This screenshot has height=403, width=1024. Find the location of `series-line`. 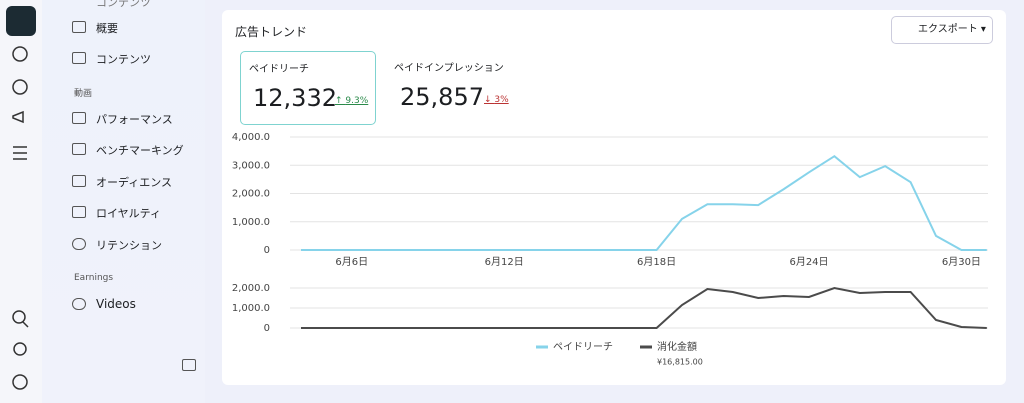

series-line is located at coordinates (644, 307).